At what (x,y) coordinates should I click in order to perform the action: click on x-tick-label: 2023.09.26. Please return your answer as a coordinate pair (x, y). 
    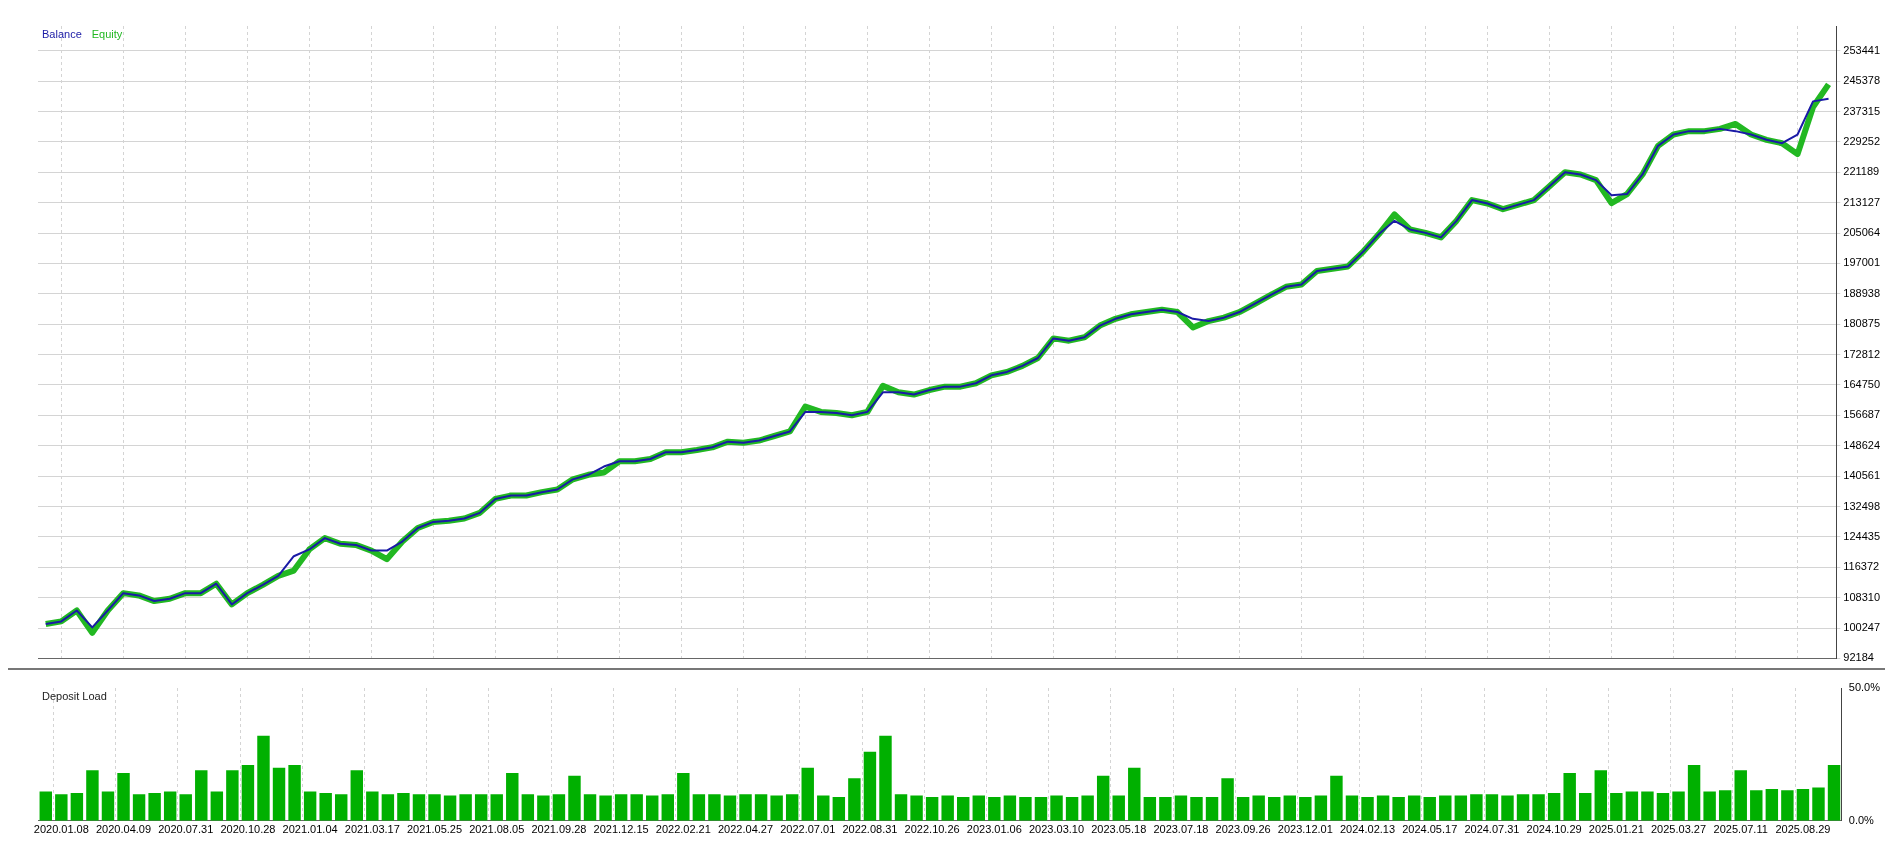
    Looking at the image, I should click on (1243, 829).